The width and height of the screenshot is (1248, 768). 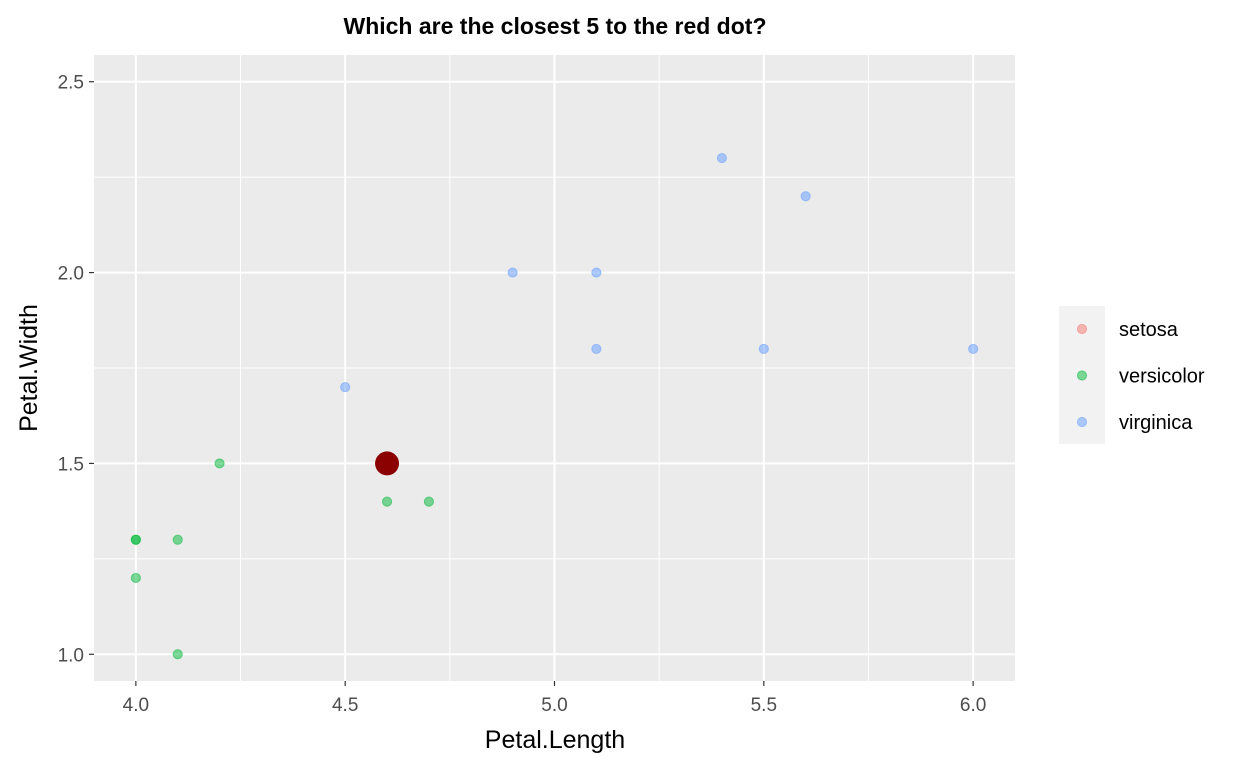 I want to click on legend: setosa versicolor virginica, so click(x=1132, y=375).